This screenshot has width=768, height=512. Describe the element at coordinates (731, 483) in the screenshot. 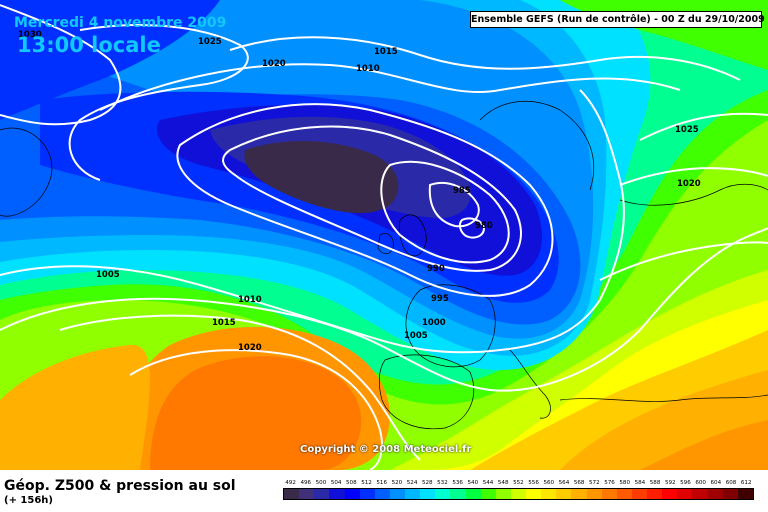

I see `legend-value-608: 608` at that location.